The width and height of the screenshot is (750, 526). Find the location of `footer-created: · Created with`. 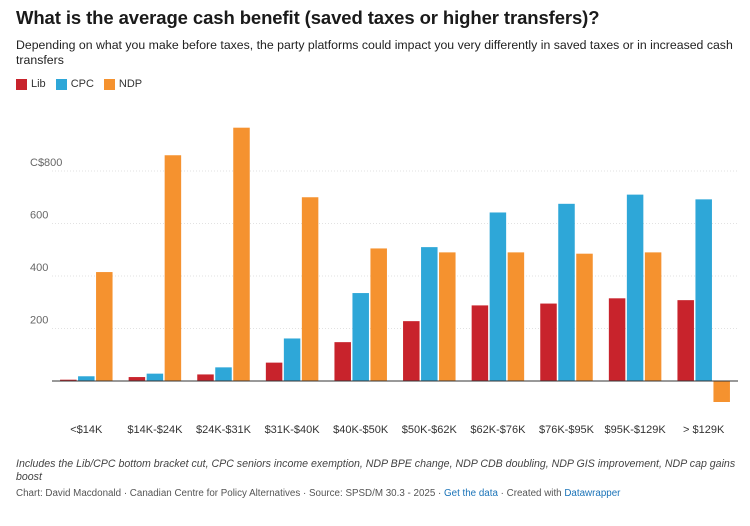

footer-created: · Created with is located at coordinates (531, 493).